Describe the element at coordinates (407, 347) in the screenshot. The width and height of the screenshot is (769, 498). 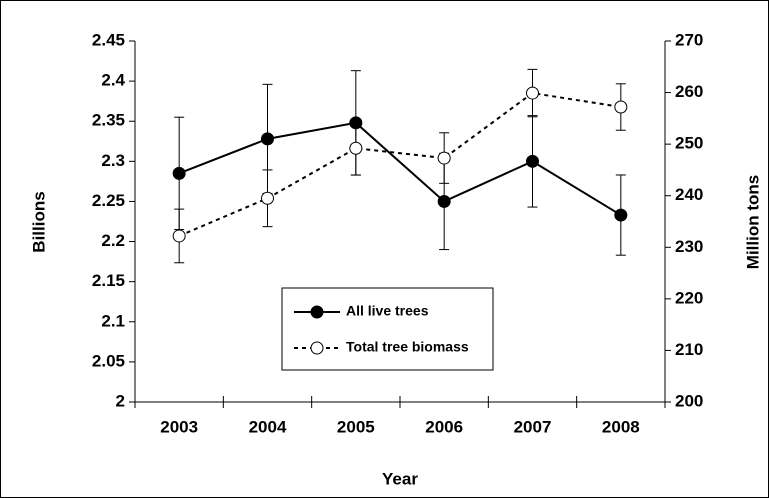
I see `legend-label: Total tree biomass` at that location.